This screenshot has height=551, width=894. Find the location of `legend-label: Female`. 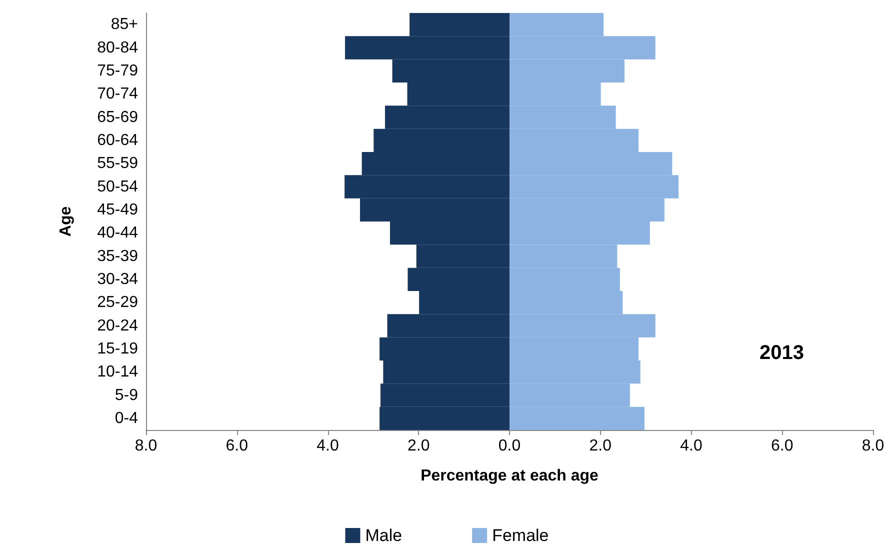

legend-label: Female is located at coordinates (520, 535).